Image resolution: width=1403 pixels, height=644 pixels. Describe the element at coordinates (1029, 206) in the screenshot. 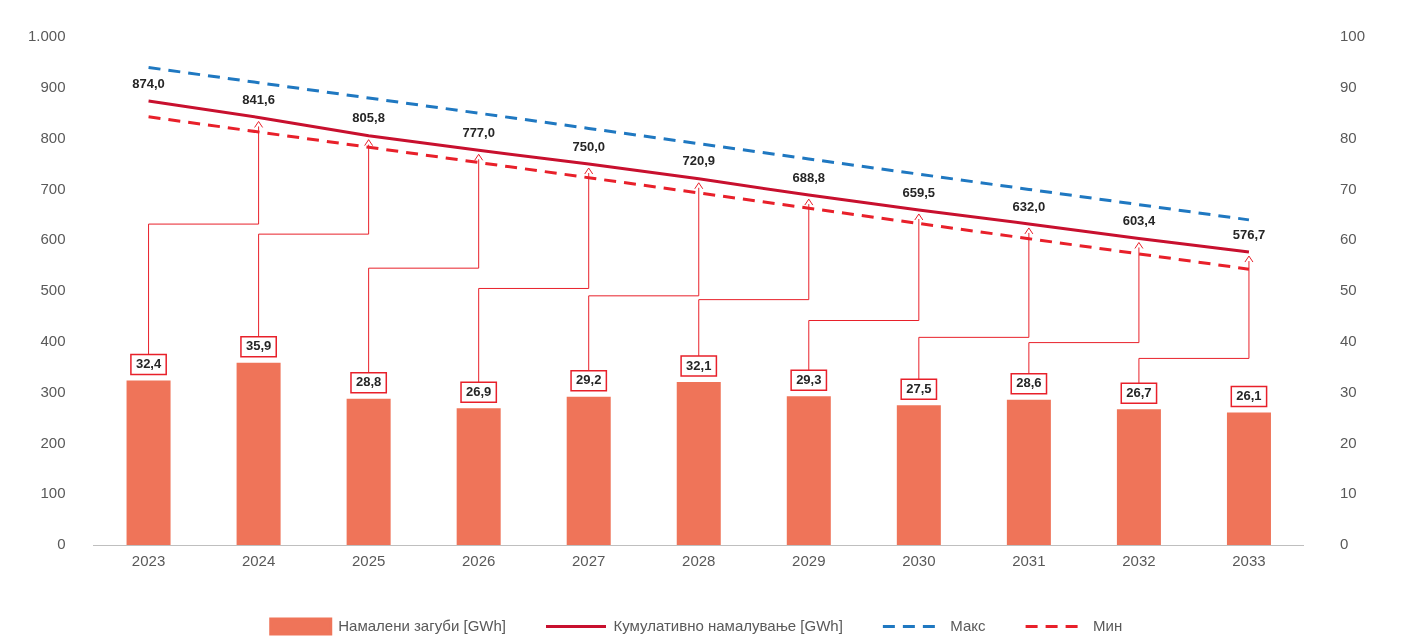

I see `data-label: 632,0` at that location.